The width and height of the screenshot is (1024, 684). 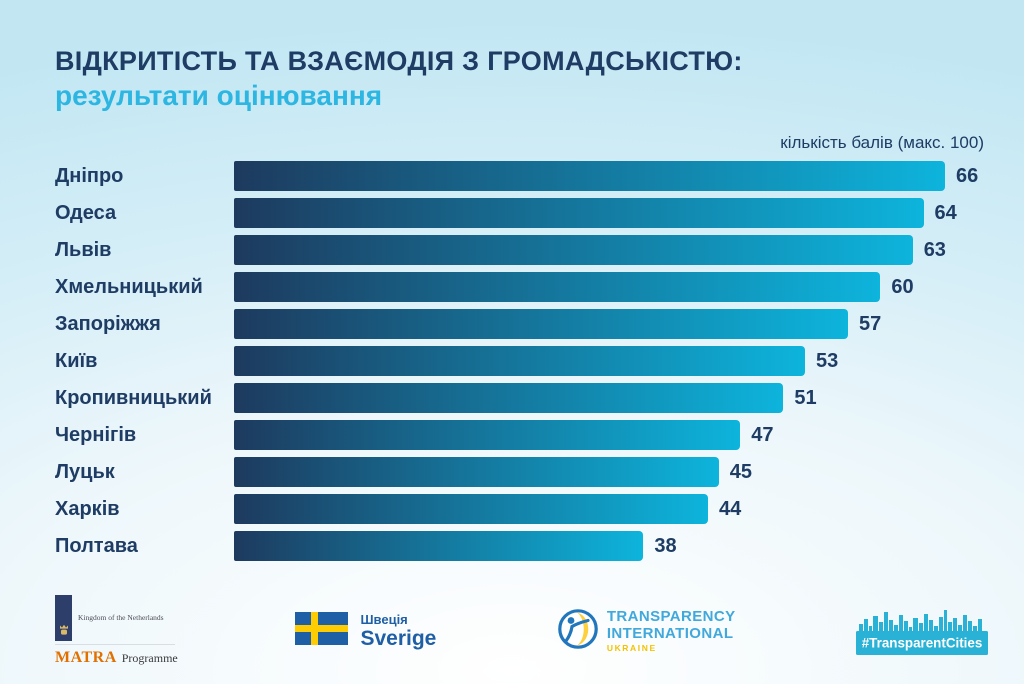 I want to click on bar-value: 38, so click(x=665, y=545).